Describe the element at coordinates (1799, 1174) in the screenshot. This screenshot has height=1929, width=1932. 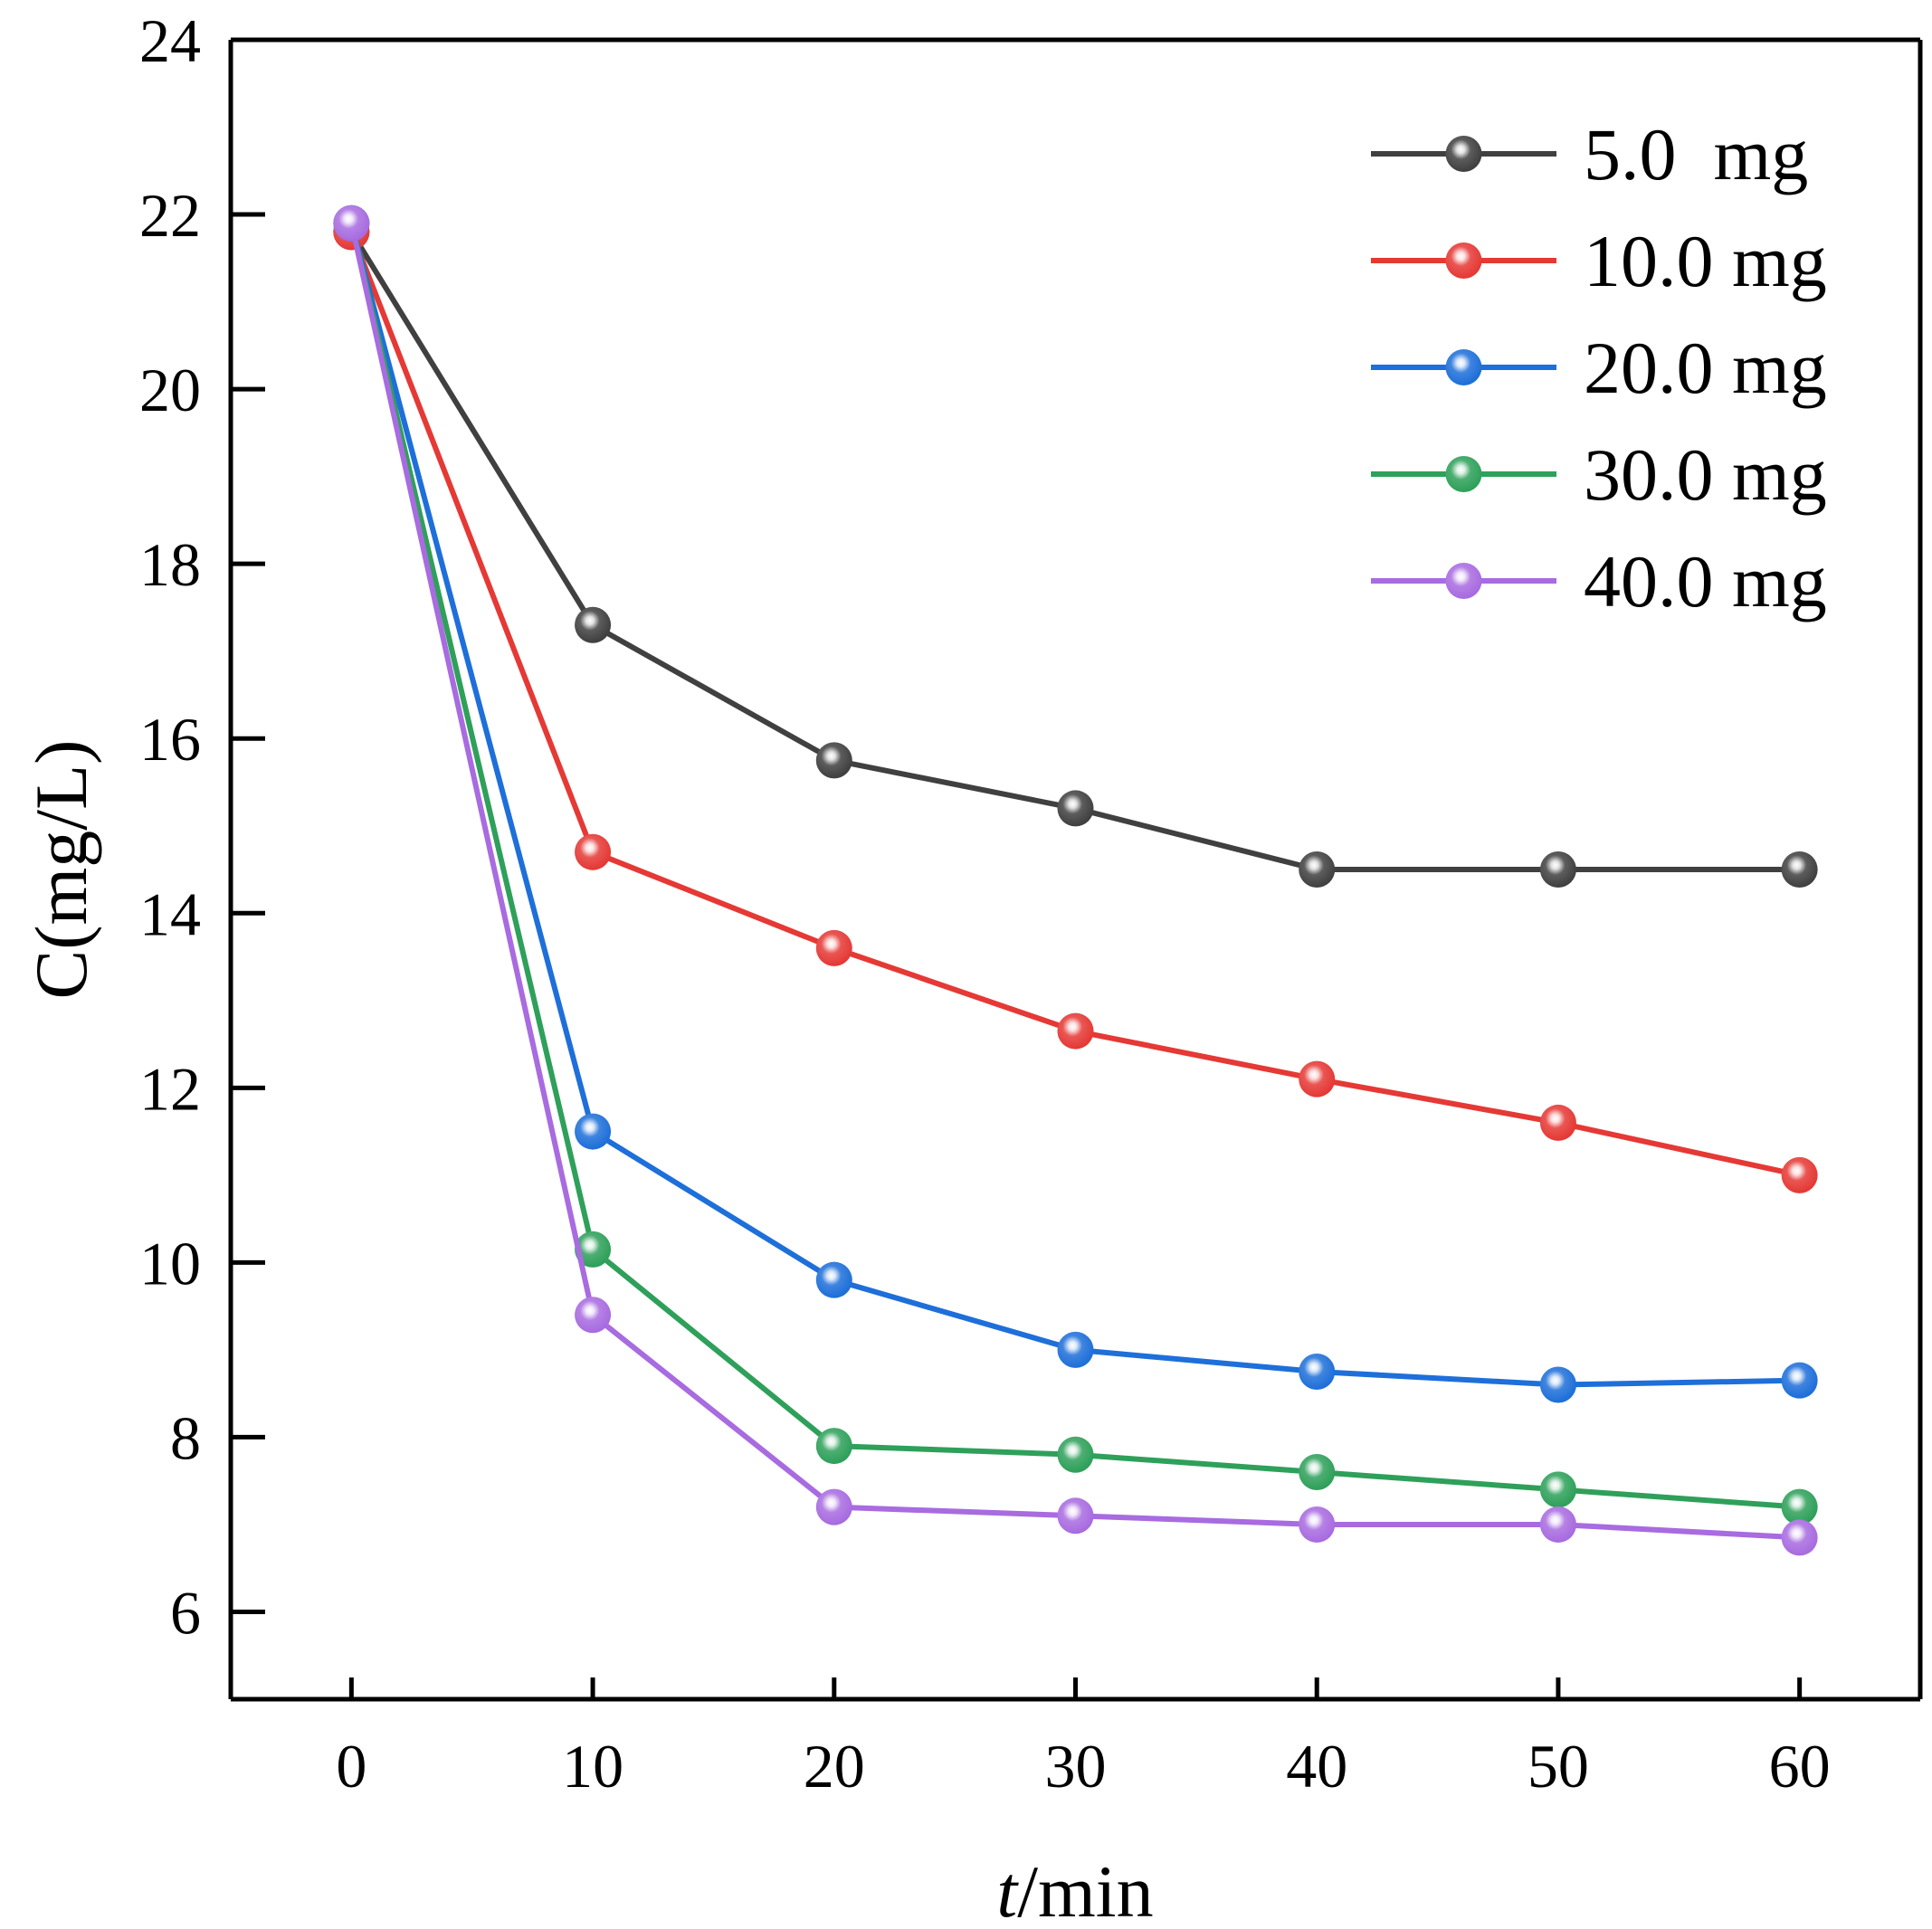
I see `data-point-10-0-mg-t60` at that location.